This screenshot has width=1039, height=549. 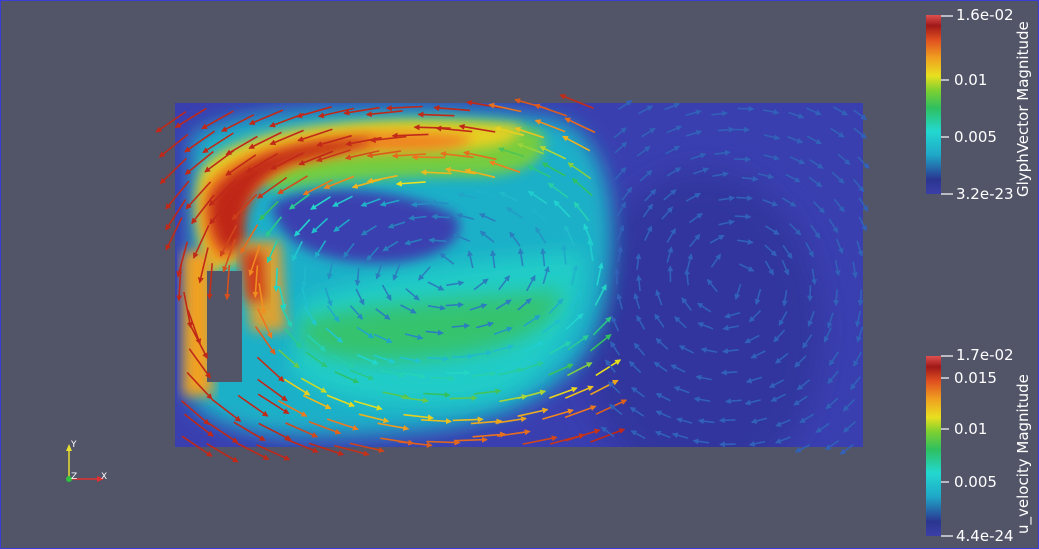 I want to click on colorbar-uvelocity, so click(x=939, y=446).